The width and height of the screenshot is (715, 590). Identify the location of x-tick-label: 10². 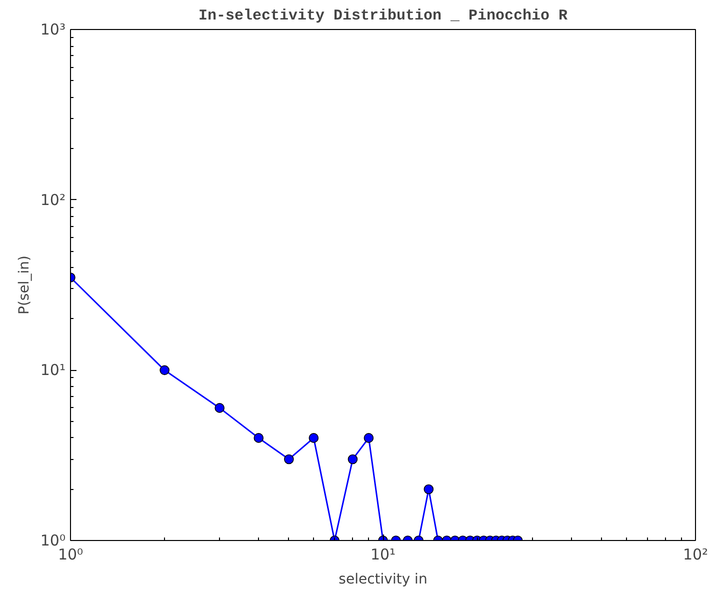
(695, 555).